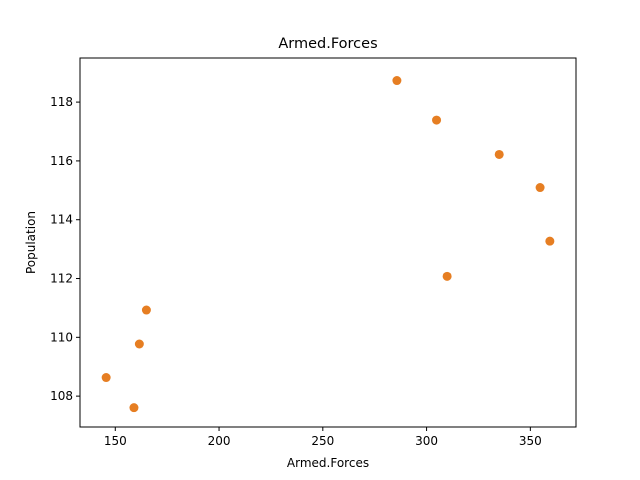 Image resolution: width=640 pixels, height=480 pixels. I want to click on x-axis-ticks: 150 200 250 300 350, so click(323, 437).